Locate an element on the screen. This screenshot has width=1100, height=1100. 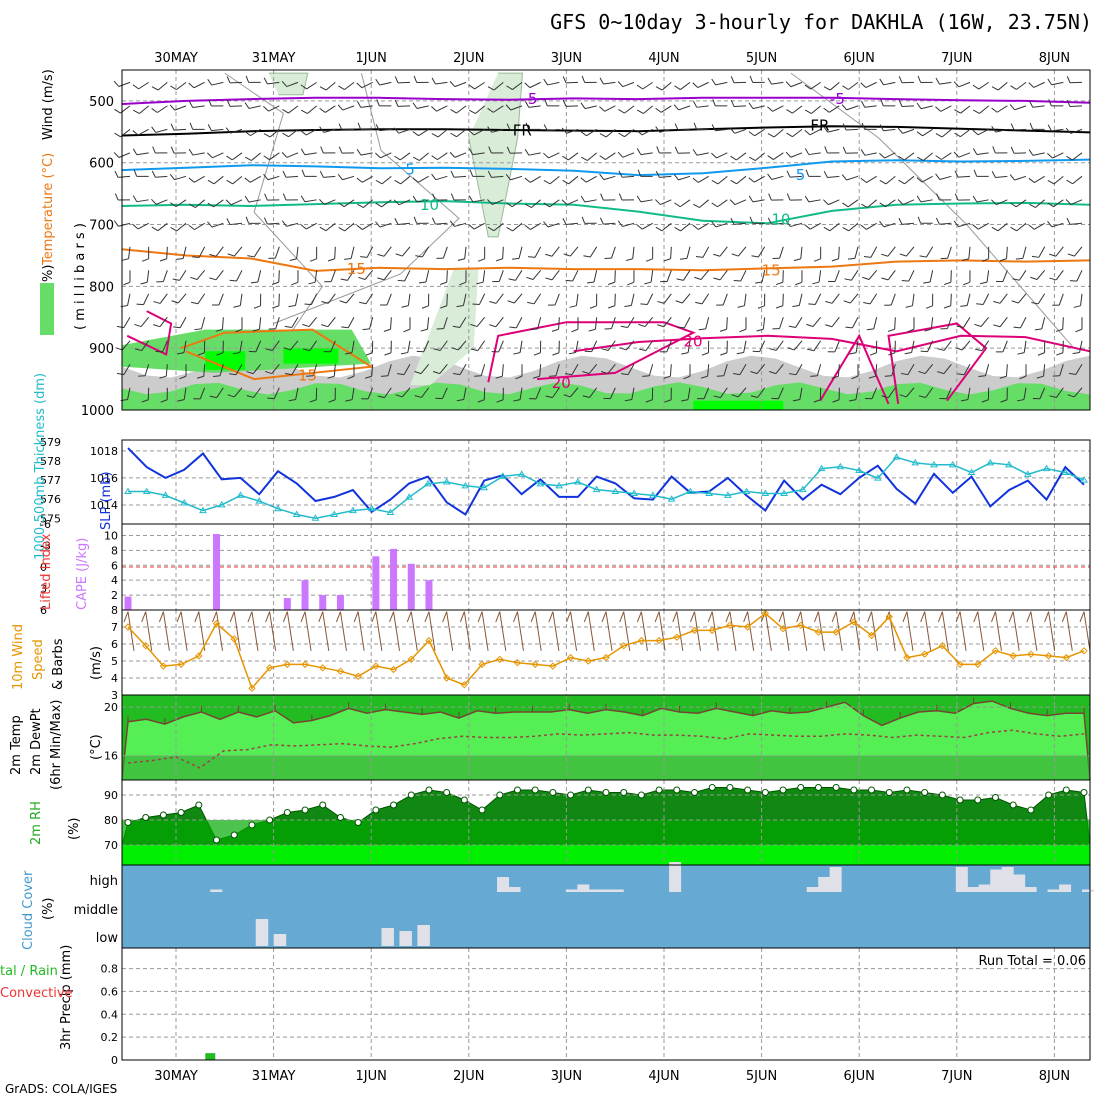
isotherm-label: 15 is located at coordinates (356, 269).